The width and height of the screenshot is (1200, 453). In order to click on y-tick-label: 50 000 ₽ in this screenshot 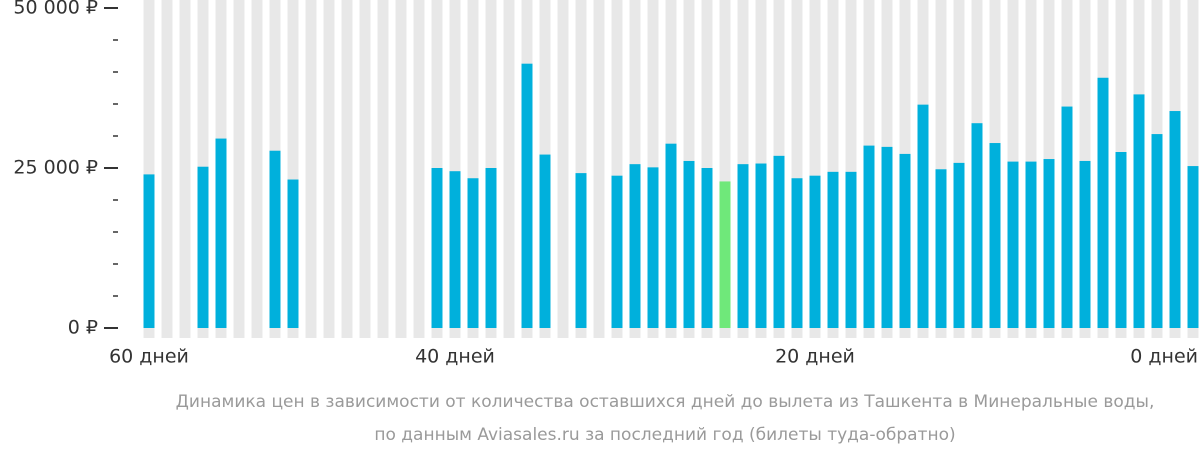, I will do `click(55, 9)`.